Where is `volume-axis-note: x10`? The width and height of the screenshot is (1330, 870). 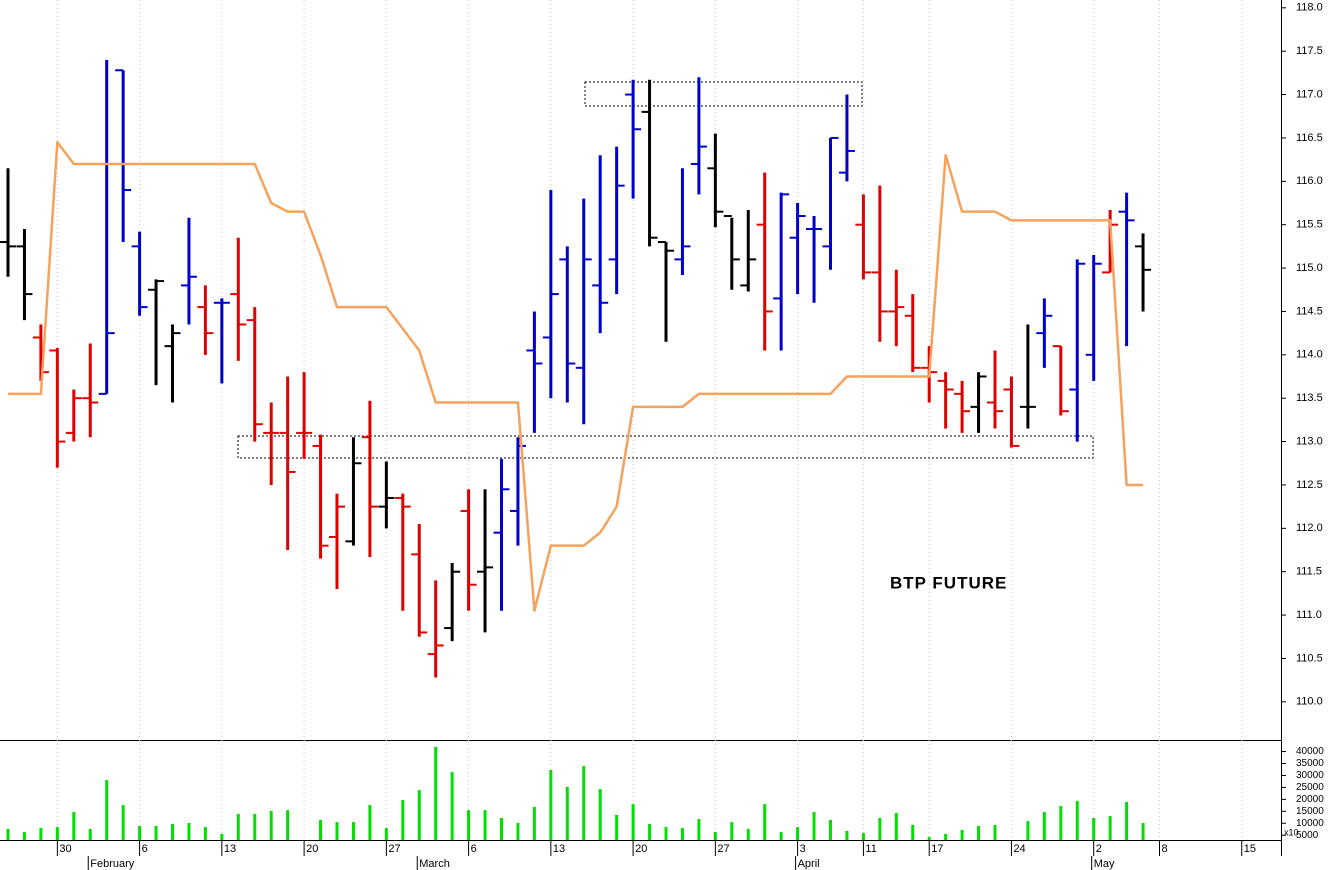
volume-axis-note: x10 is located at coordinates (1291, 832).